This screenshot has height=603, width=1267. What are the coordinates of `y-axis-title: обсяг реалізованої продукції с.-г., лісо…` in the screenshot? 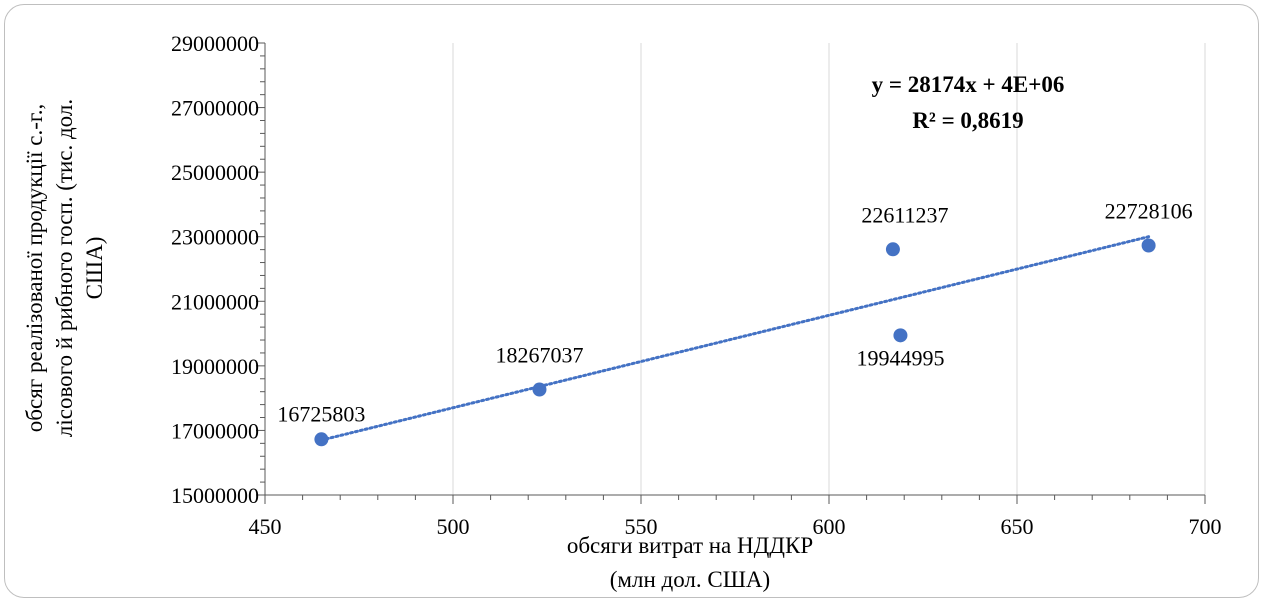 It's located at (64, 268).